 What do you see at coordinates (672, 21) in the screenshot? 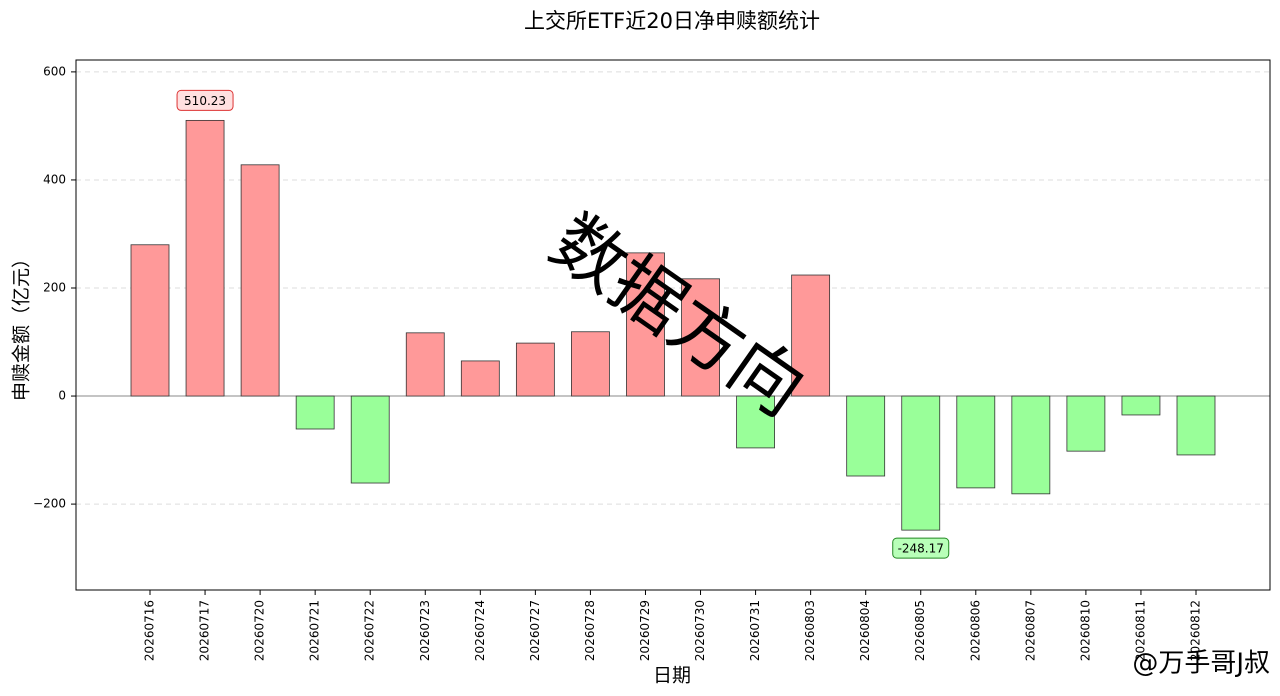
I see `chart-title: 上交所ETF近20日净申赎额统计` at bounding box center [672, 21].